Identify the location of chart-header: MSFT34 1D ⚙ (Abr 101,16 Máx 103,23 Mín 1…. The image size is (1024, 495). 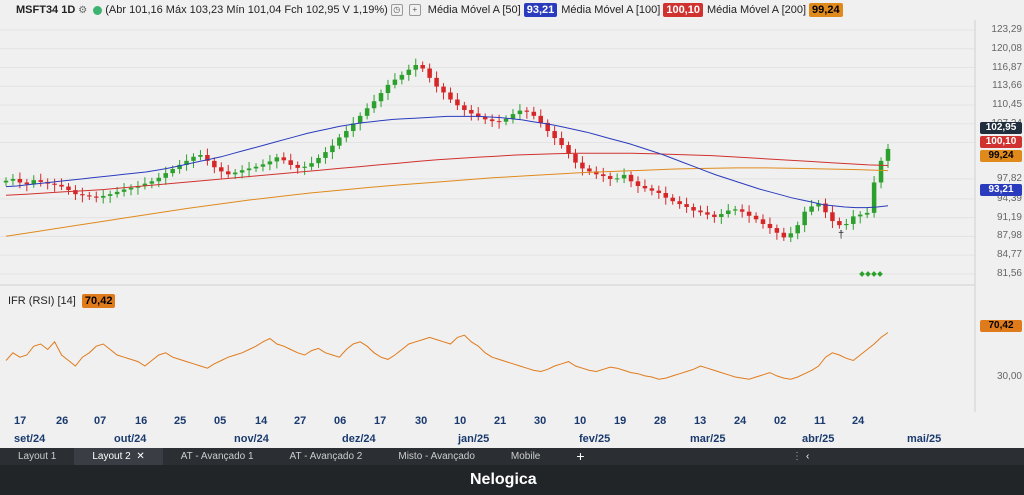
(512, 10).